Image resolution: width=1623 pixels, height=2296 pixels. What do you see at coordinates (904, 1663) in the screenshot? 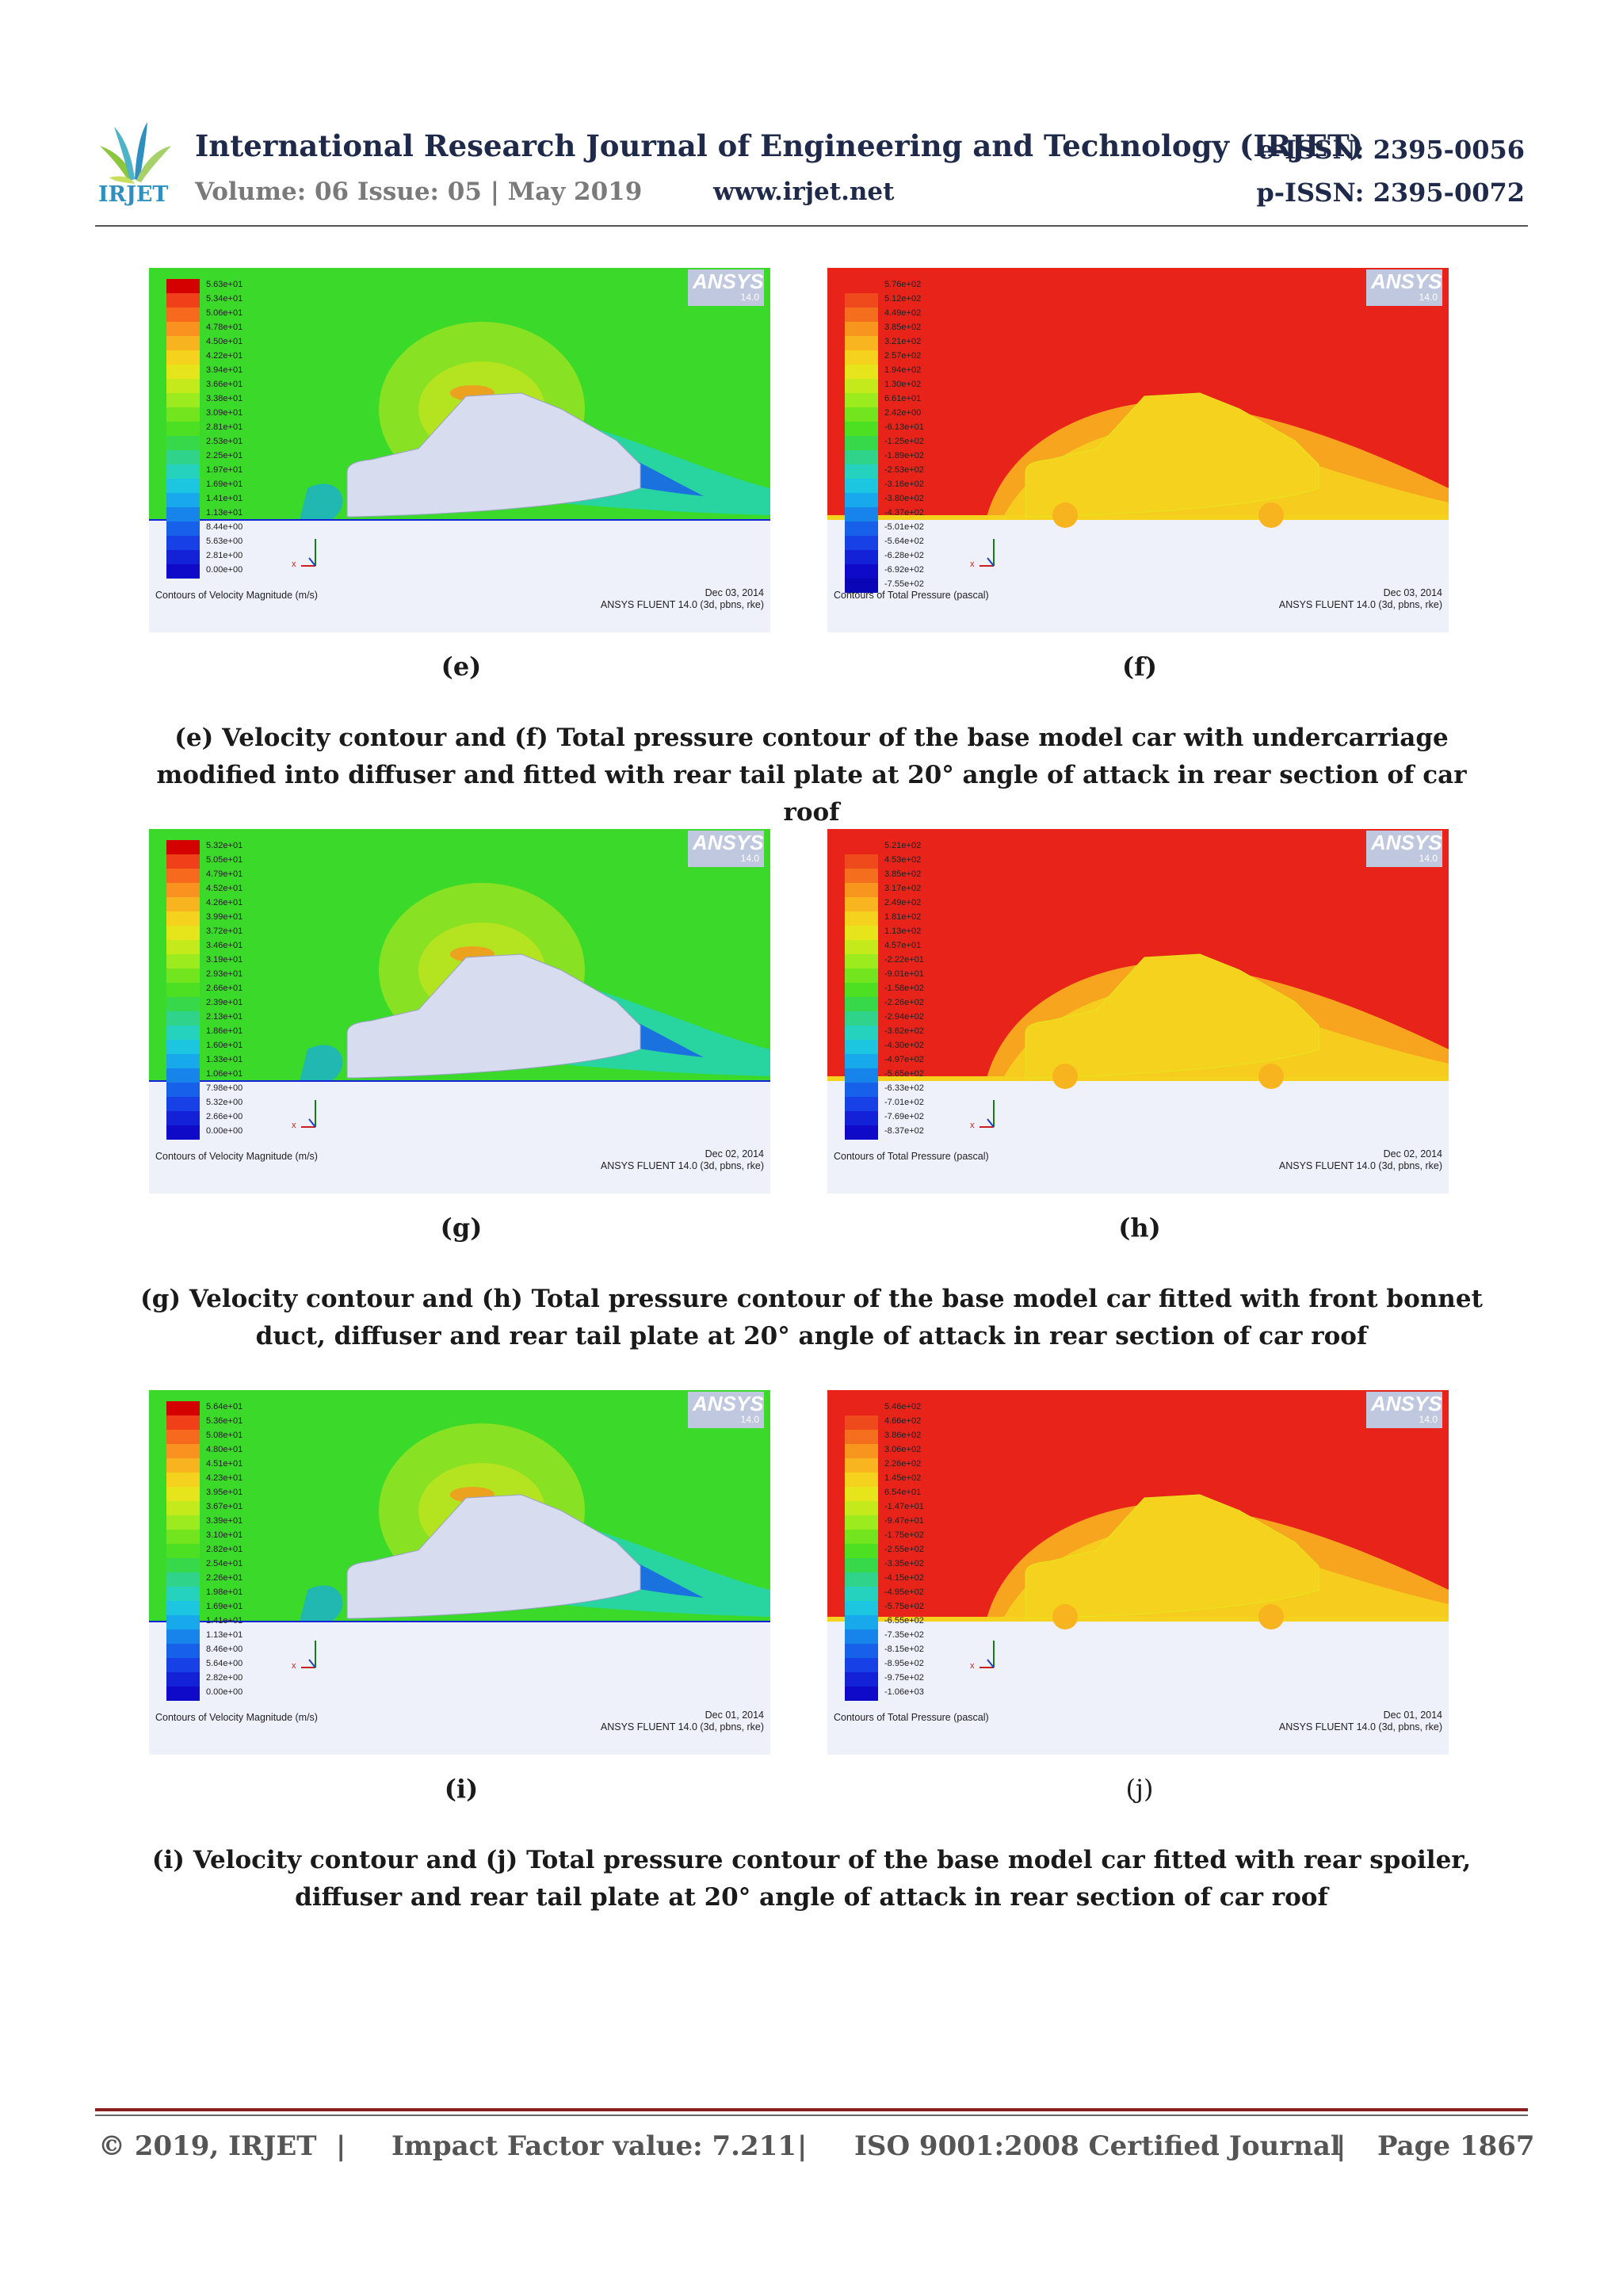
I see `legend-label: -8.95e+02` at bounding box center [904, 1663].